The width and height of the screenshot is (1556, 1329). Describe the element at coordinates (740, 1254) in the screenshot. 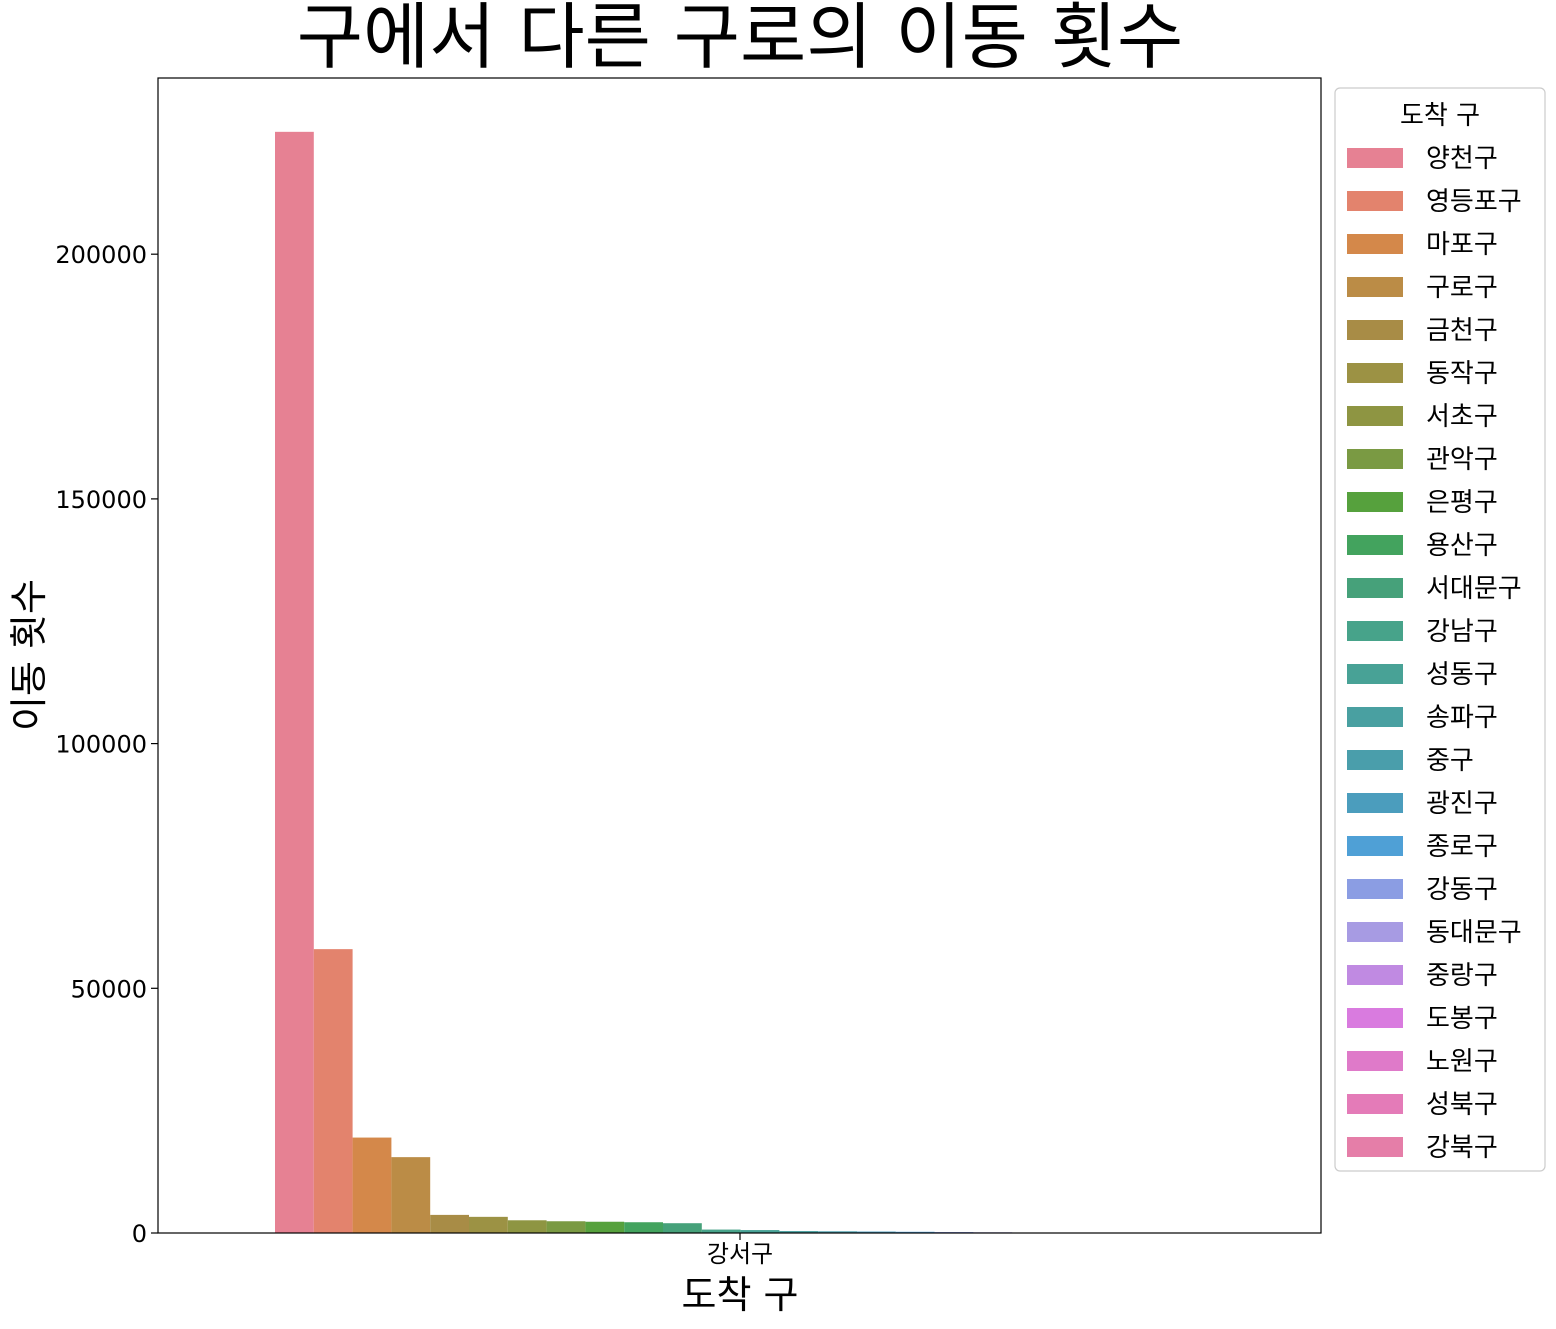

I see `x-tick-label: 강서구` at that location.